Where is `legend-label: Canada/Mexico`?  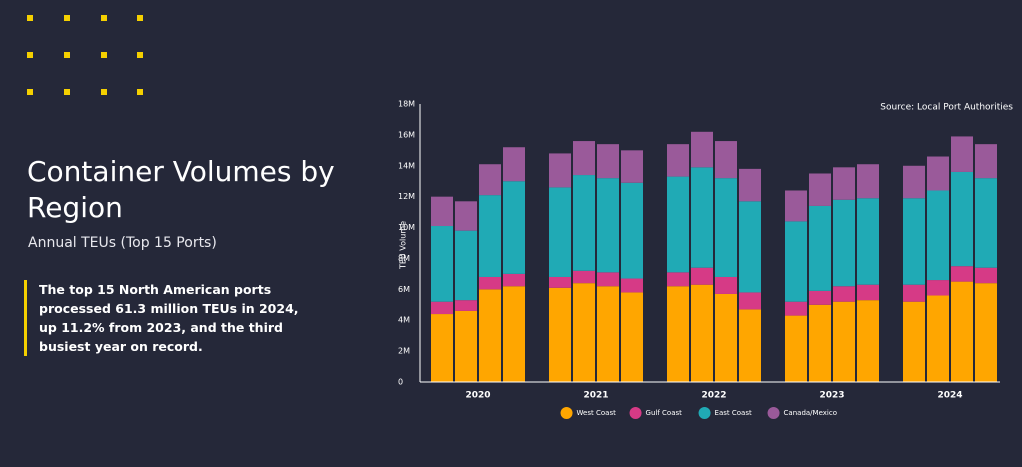
legend-label: Canada/Mexico is located at coordinates (810, 413).